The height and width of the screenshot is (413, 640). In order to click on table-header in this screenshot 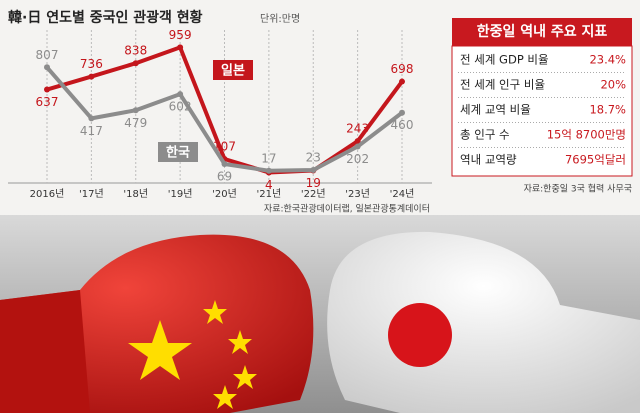, I will do `click(542, 32)`.